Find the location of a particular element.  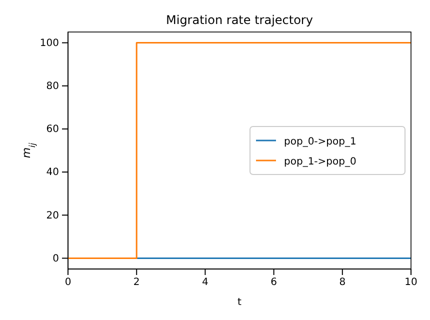

x-tick-label: 8 is located at coordinates (342, 282).